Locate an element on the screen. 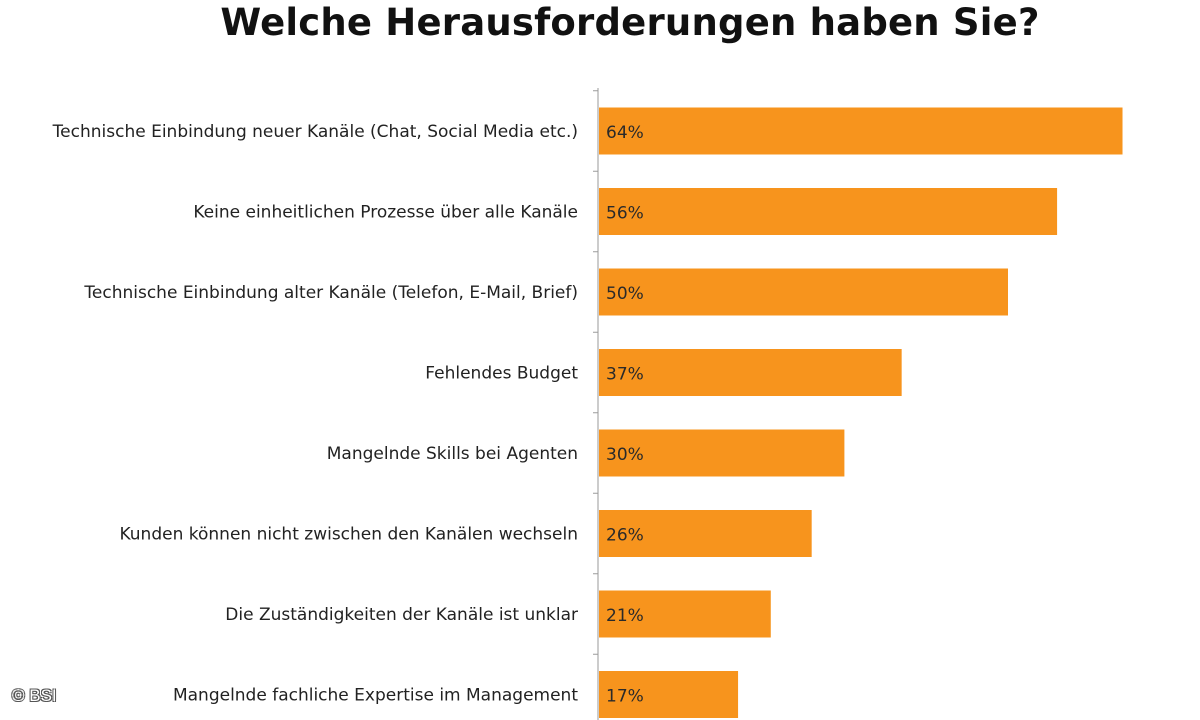 The height and width of the screenshot is (720, 1200). value-label: 56% is located at coordinates (625, 214).